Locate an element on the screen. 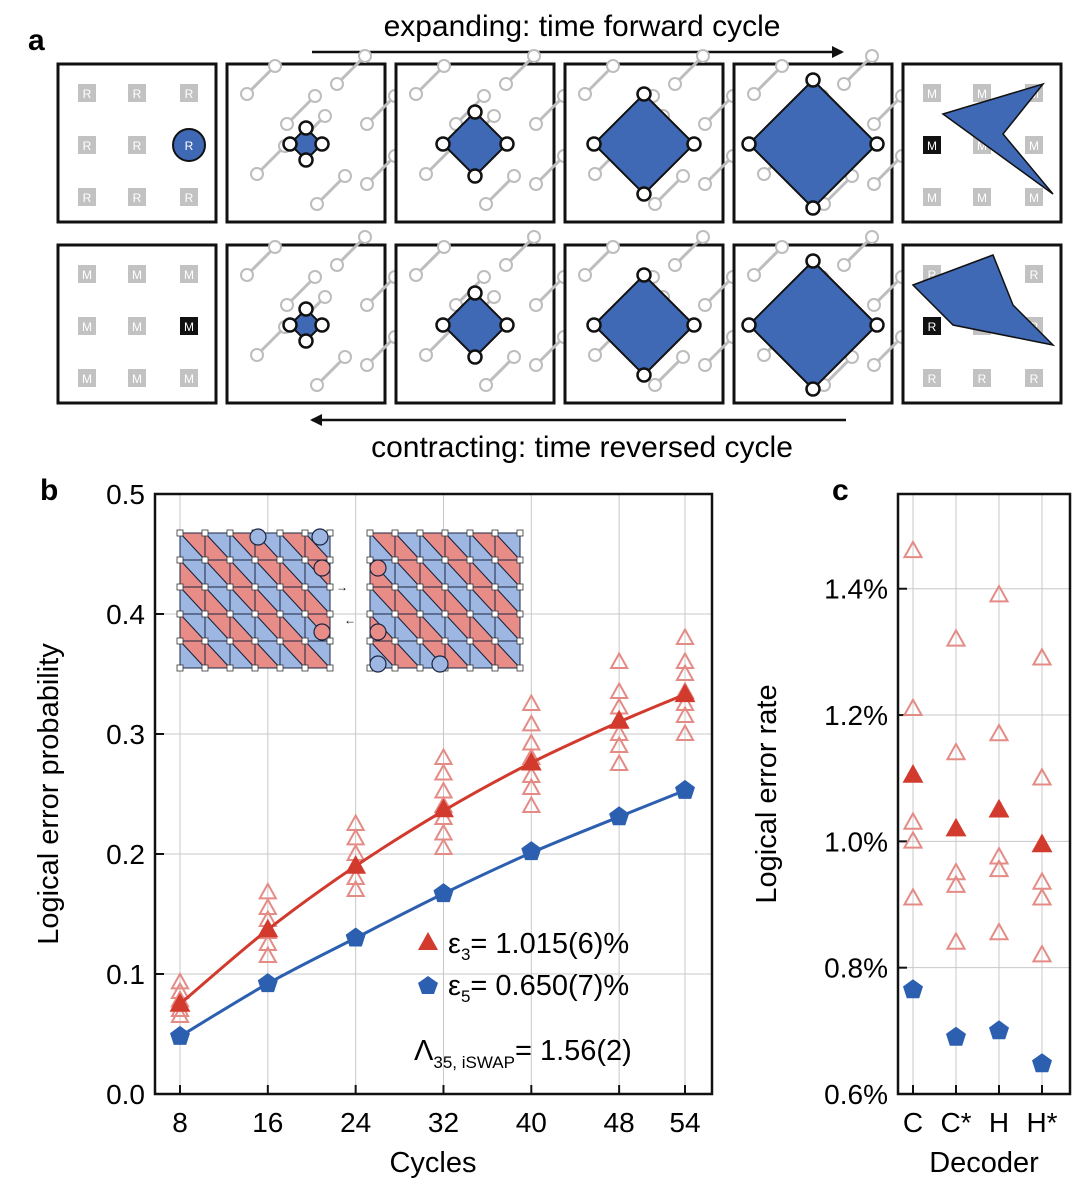 The image size is (1086, 1200). a-frame: M M M M M M M M M is located at coordinates (137, 324).